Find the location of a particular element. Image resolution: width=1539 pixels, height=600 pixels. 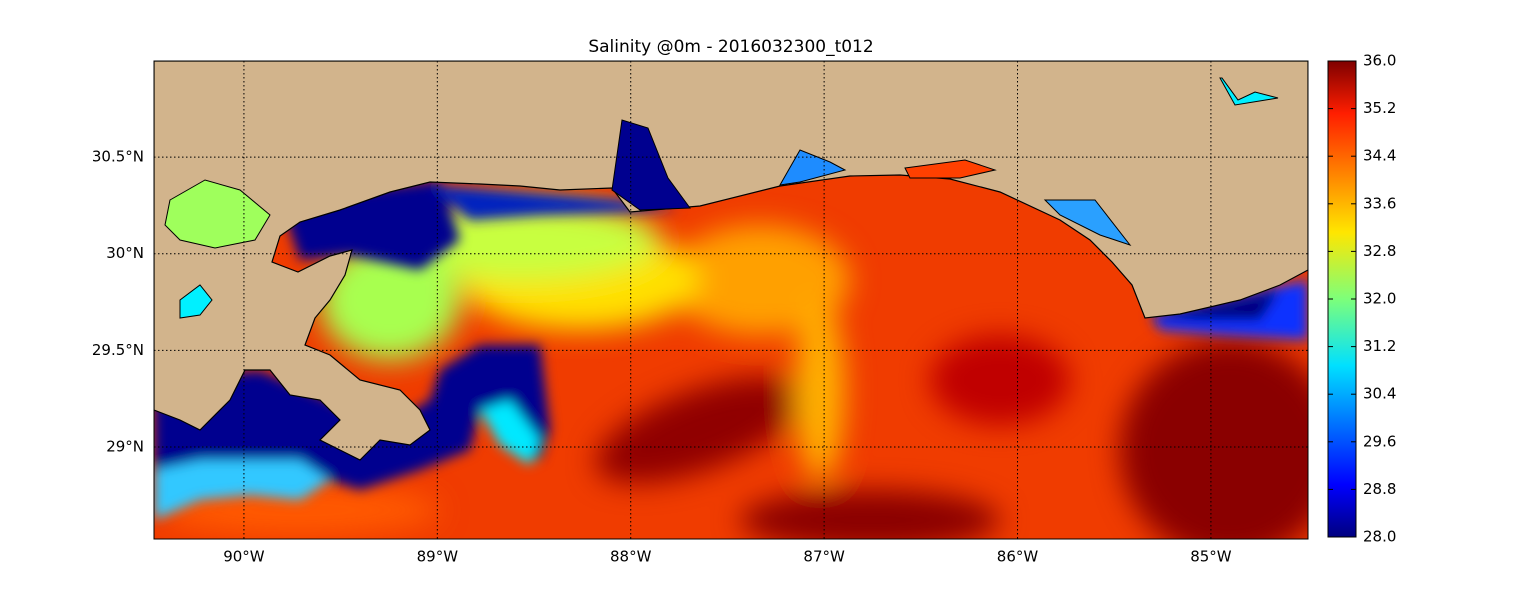

colorbar-tick-label: 28.0 is located at coordinates (1379, 537).